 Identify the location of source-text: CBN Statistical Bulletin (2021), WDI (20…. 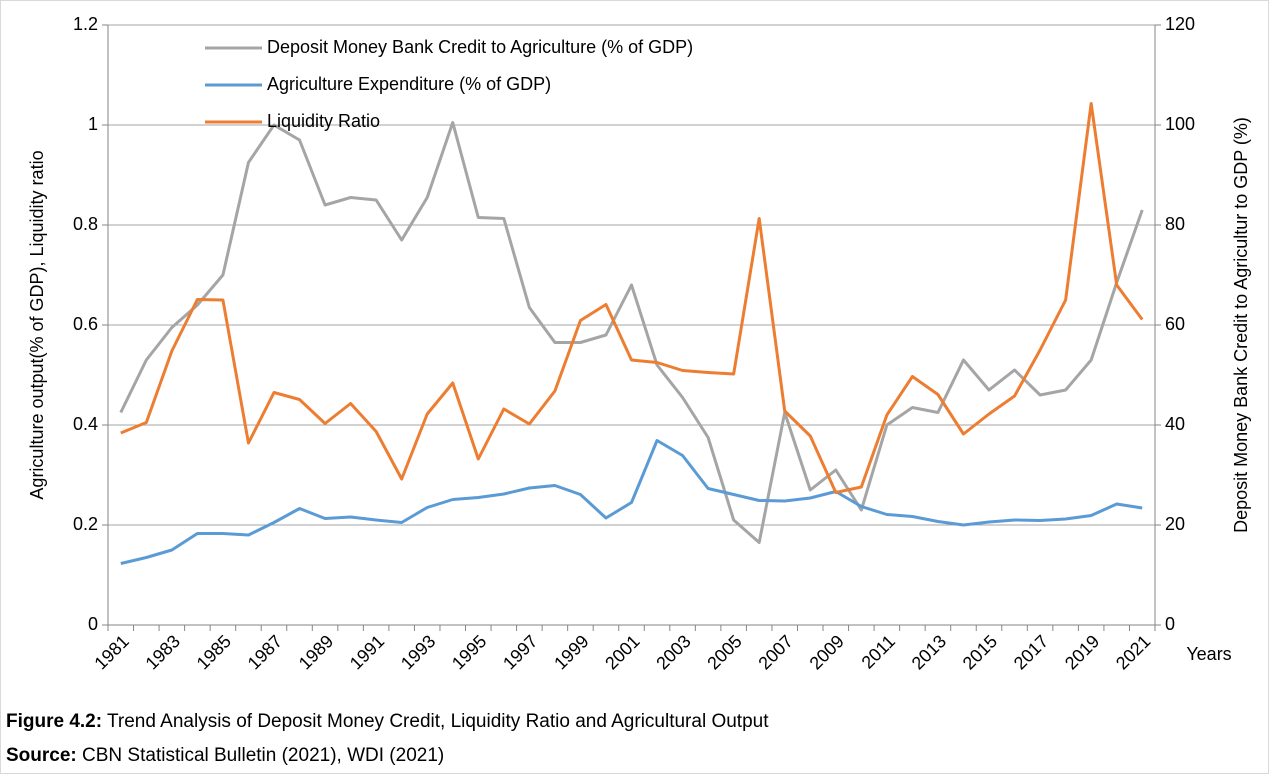
(263, 755).